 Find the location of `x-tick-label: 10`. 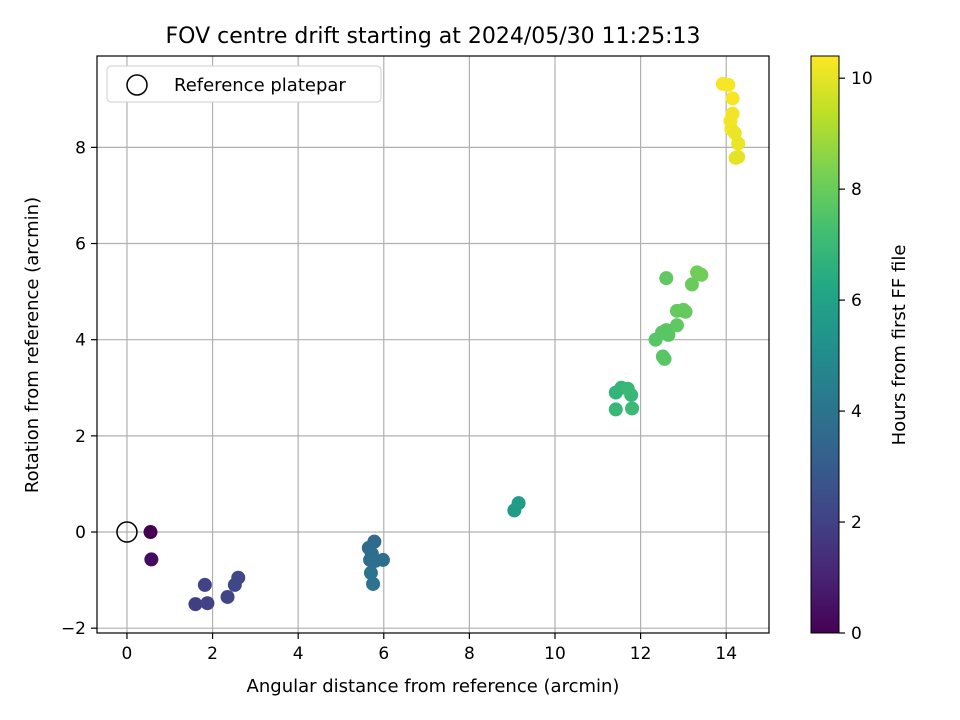

x-tick-label: 10 is located at coordinates (555, 654).